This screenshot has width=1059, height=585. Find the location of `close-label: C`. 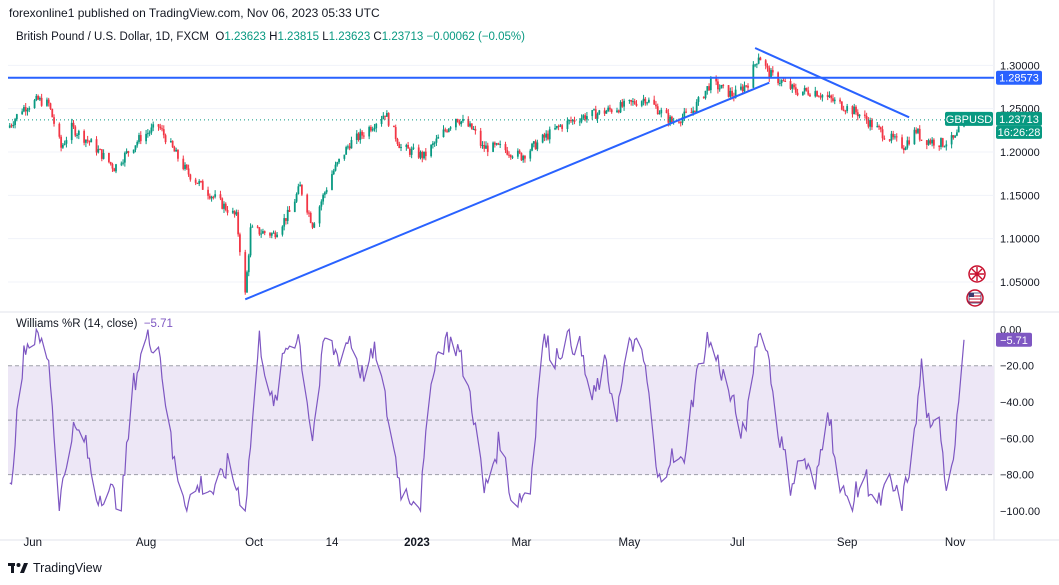

close-label: C is located at coordinates (377, 37).